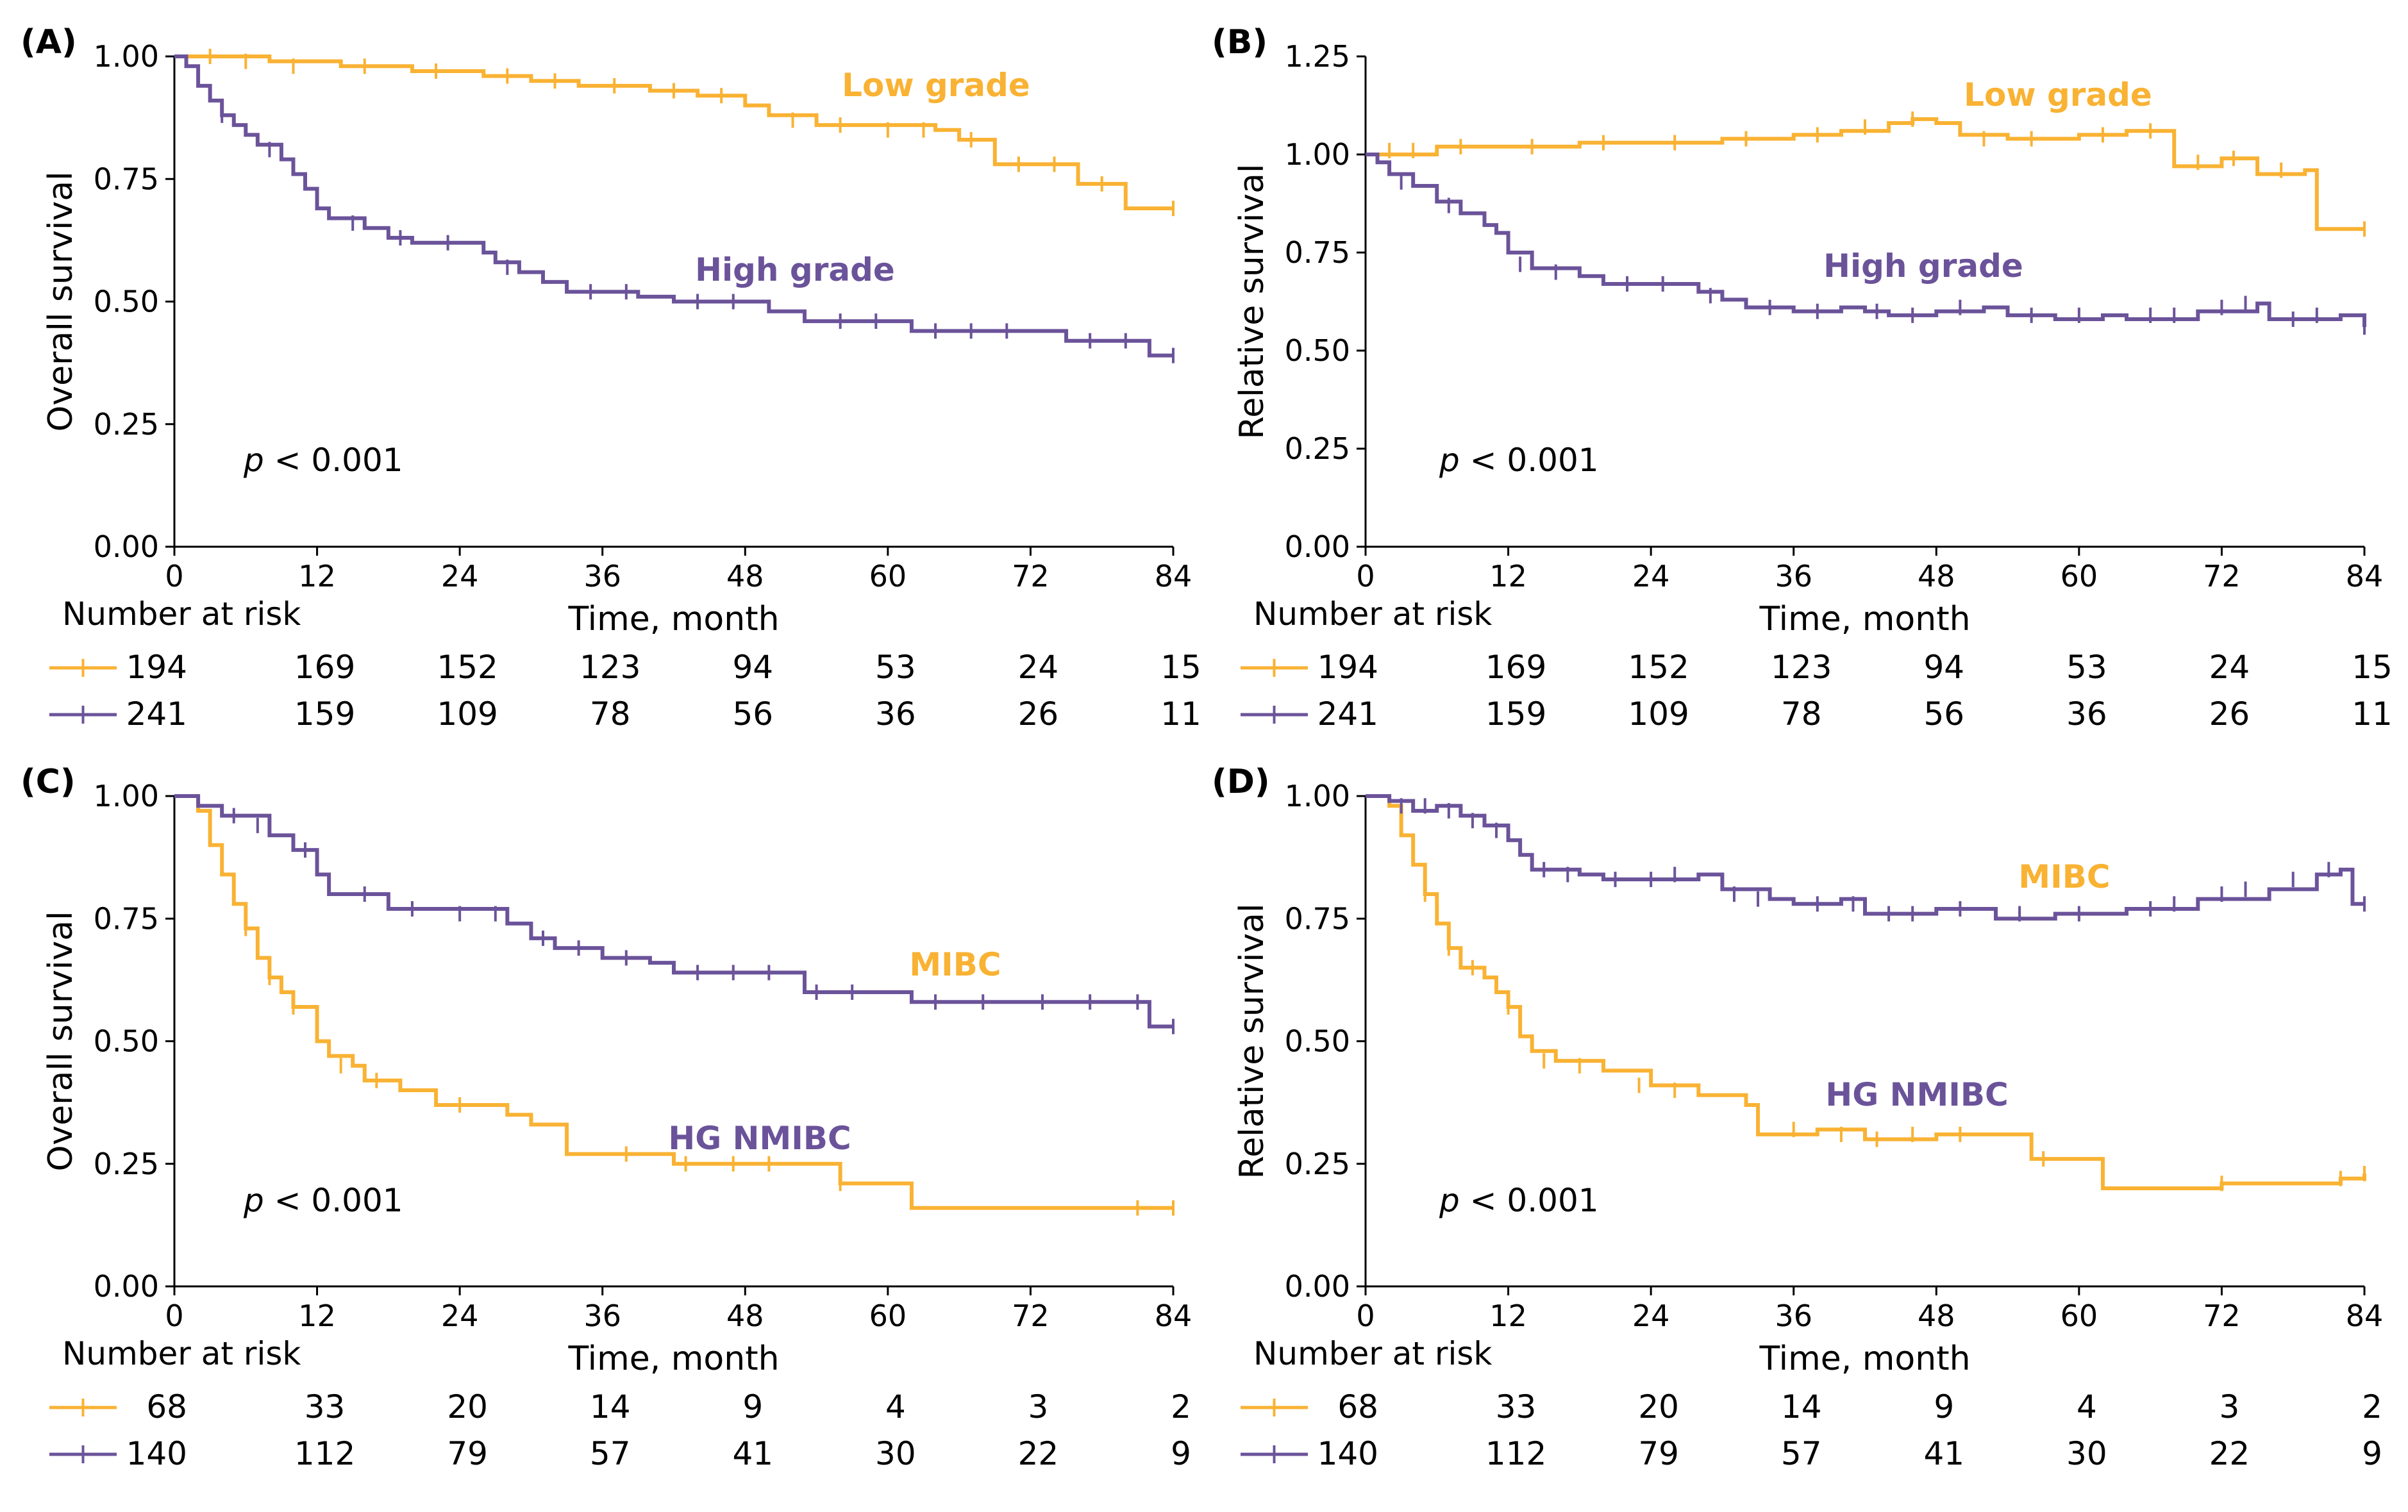 The height and width of the screenshot is (1512, 2408). I want to click on risk-count: 24, so click(2229, 667).